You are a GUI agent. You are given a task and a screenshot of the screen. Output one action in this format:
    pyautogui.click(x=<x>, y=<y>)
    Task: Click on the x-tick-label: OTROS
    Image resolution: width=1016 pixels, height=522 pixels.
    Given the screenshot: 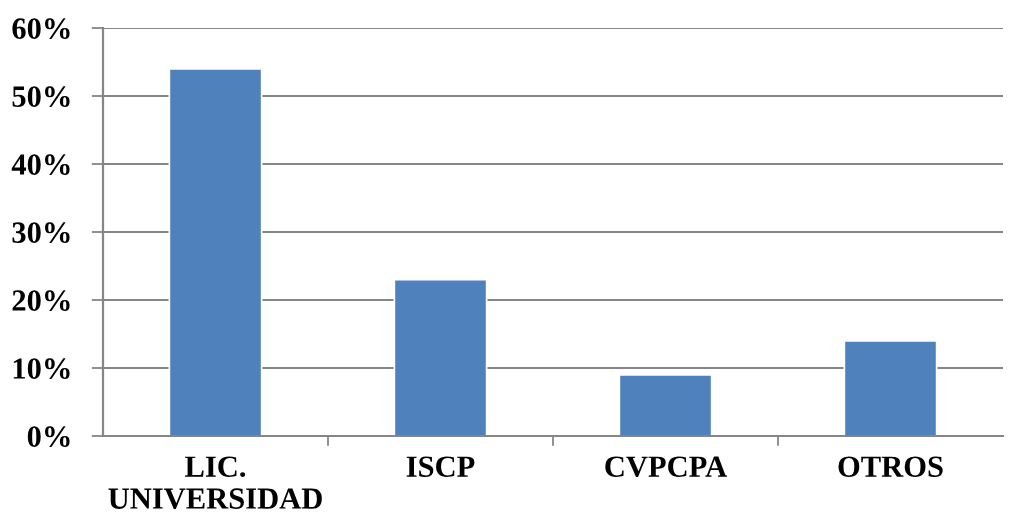 What is the action you would take?
    pyautogui.click(x=890, y=466)
    